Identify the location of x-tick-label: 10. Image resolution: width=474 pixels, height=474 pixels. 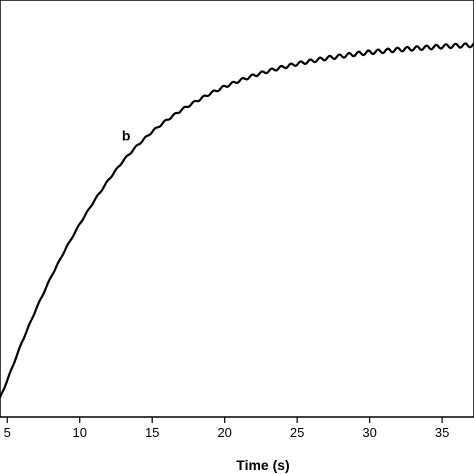
(79, 432).